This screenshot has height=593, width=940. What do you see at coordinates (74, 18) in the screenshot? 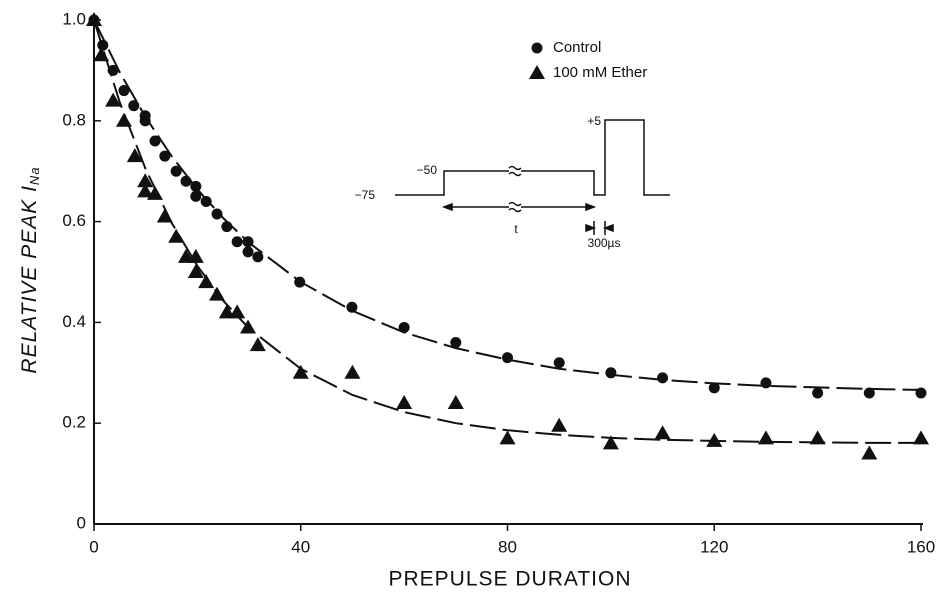
I see `y-tick-label: 1.0` at bounding box center [74, 18].